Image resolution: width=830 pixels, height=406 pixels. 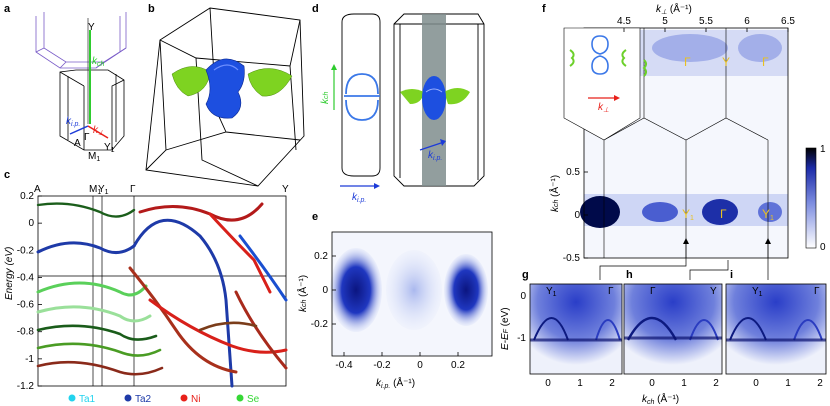 What do you see at coordinates (458, 365) in the screenshot?
I see `e-xtick-3: 0.2` at bounding box center [458, 365].